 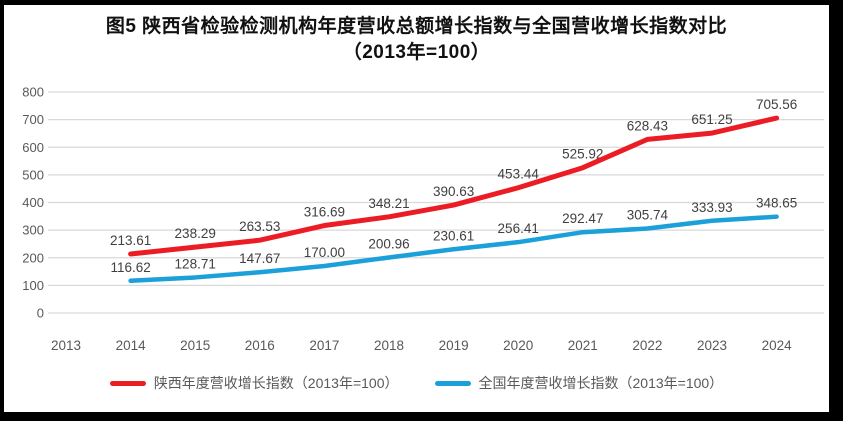 I want to click on national-data-label: 200.96, so click(x=388, y=243).